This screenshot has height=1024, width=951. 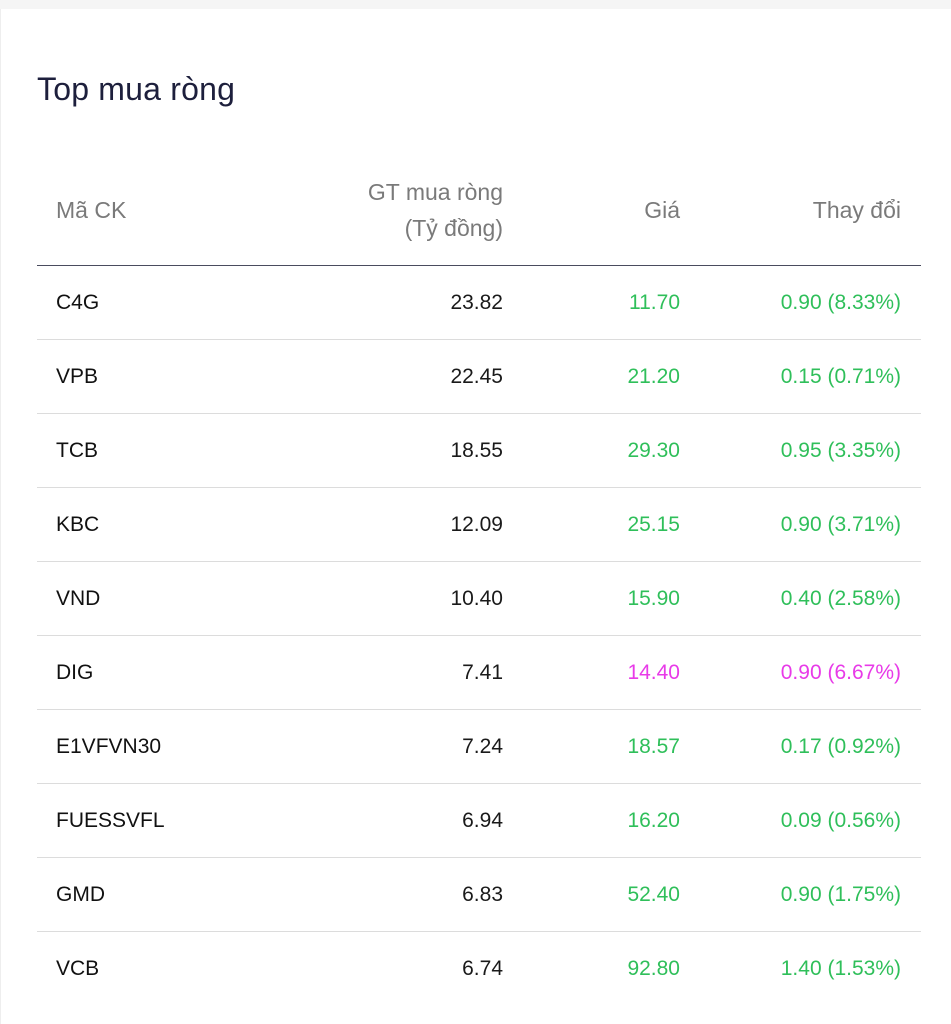 I want to click on stock-code: VPB, so click(x=77, y=376).